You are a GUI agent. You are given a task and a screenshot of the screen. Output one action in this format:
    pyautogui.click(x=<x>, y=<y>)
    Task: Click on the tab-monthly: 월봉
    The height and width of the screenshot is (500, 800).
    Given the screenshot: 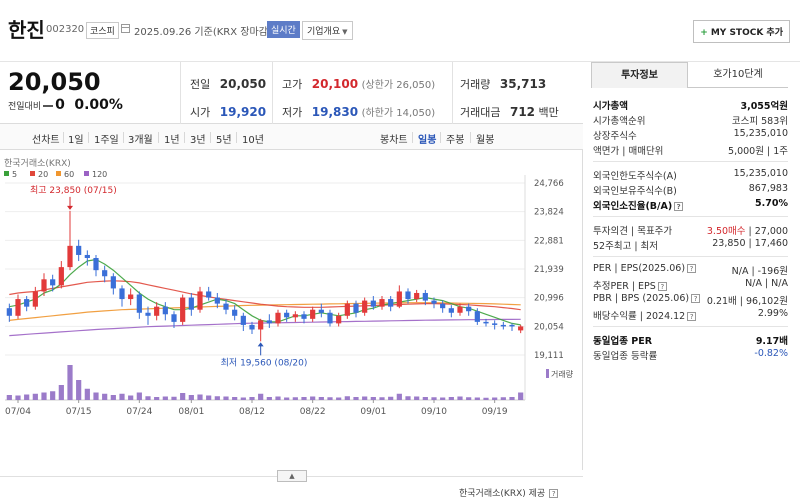 What is the action you would take?
    pyautogui.click(x=485, y=140)
    